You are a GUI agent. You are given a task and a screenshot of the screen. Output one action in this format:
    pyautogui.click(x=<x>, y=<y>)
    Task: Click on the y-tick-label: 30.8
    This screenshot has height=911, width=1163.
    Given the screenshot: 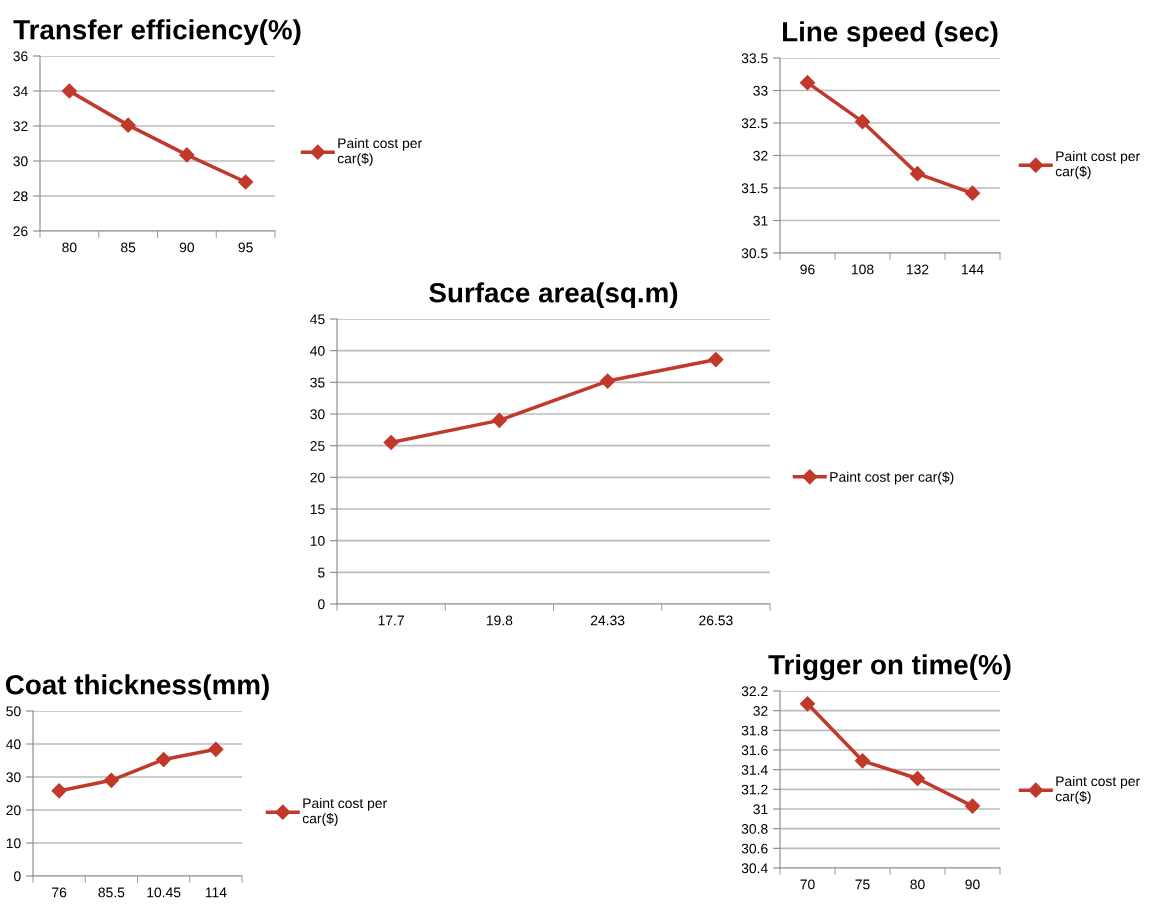 What is the action you would take?
    pyautogui.click(x=754, y=829)
    